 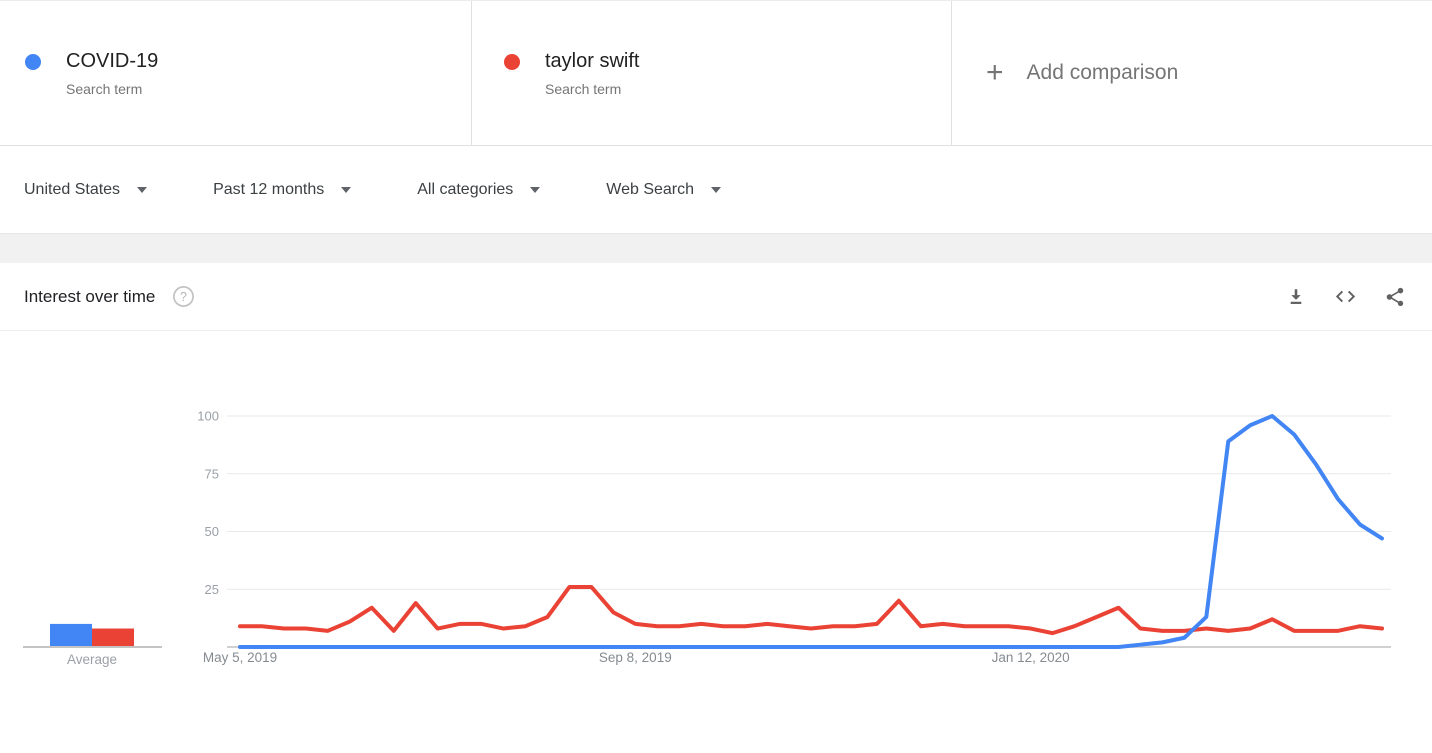 What do you see at coordinates (716, 297) in the screenshot?
I see `interest-over-time-header: Interest over time ?` at bounding box center [716, 297].